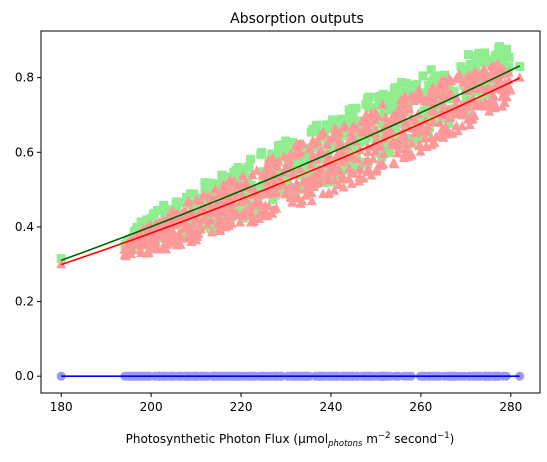 The image size is (547, 462). Describe the element at coordinates (24, 302) in the screenshot. I see `y-tick-label: 0.2` at that location.